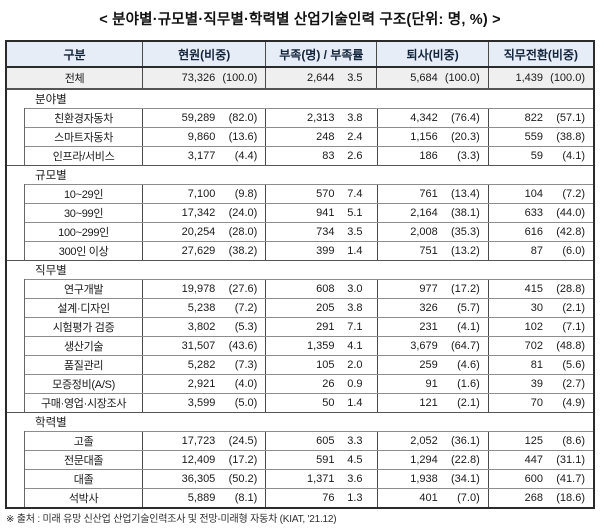 The height and width of the screenshot is (532, 600). Describe the element at coordinates (309, 402) in the screenshot. I see `table-row: 구매·영업·시장조사 3,599 (5.0) 50 1.4 121 (2.1) 70 (4.9)` at that location.